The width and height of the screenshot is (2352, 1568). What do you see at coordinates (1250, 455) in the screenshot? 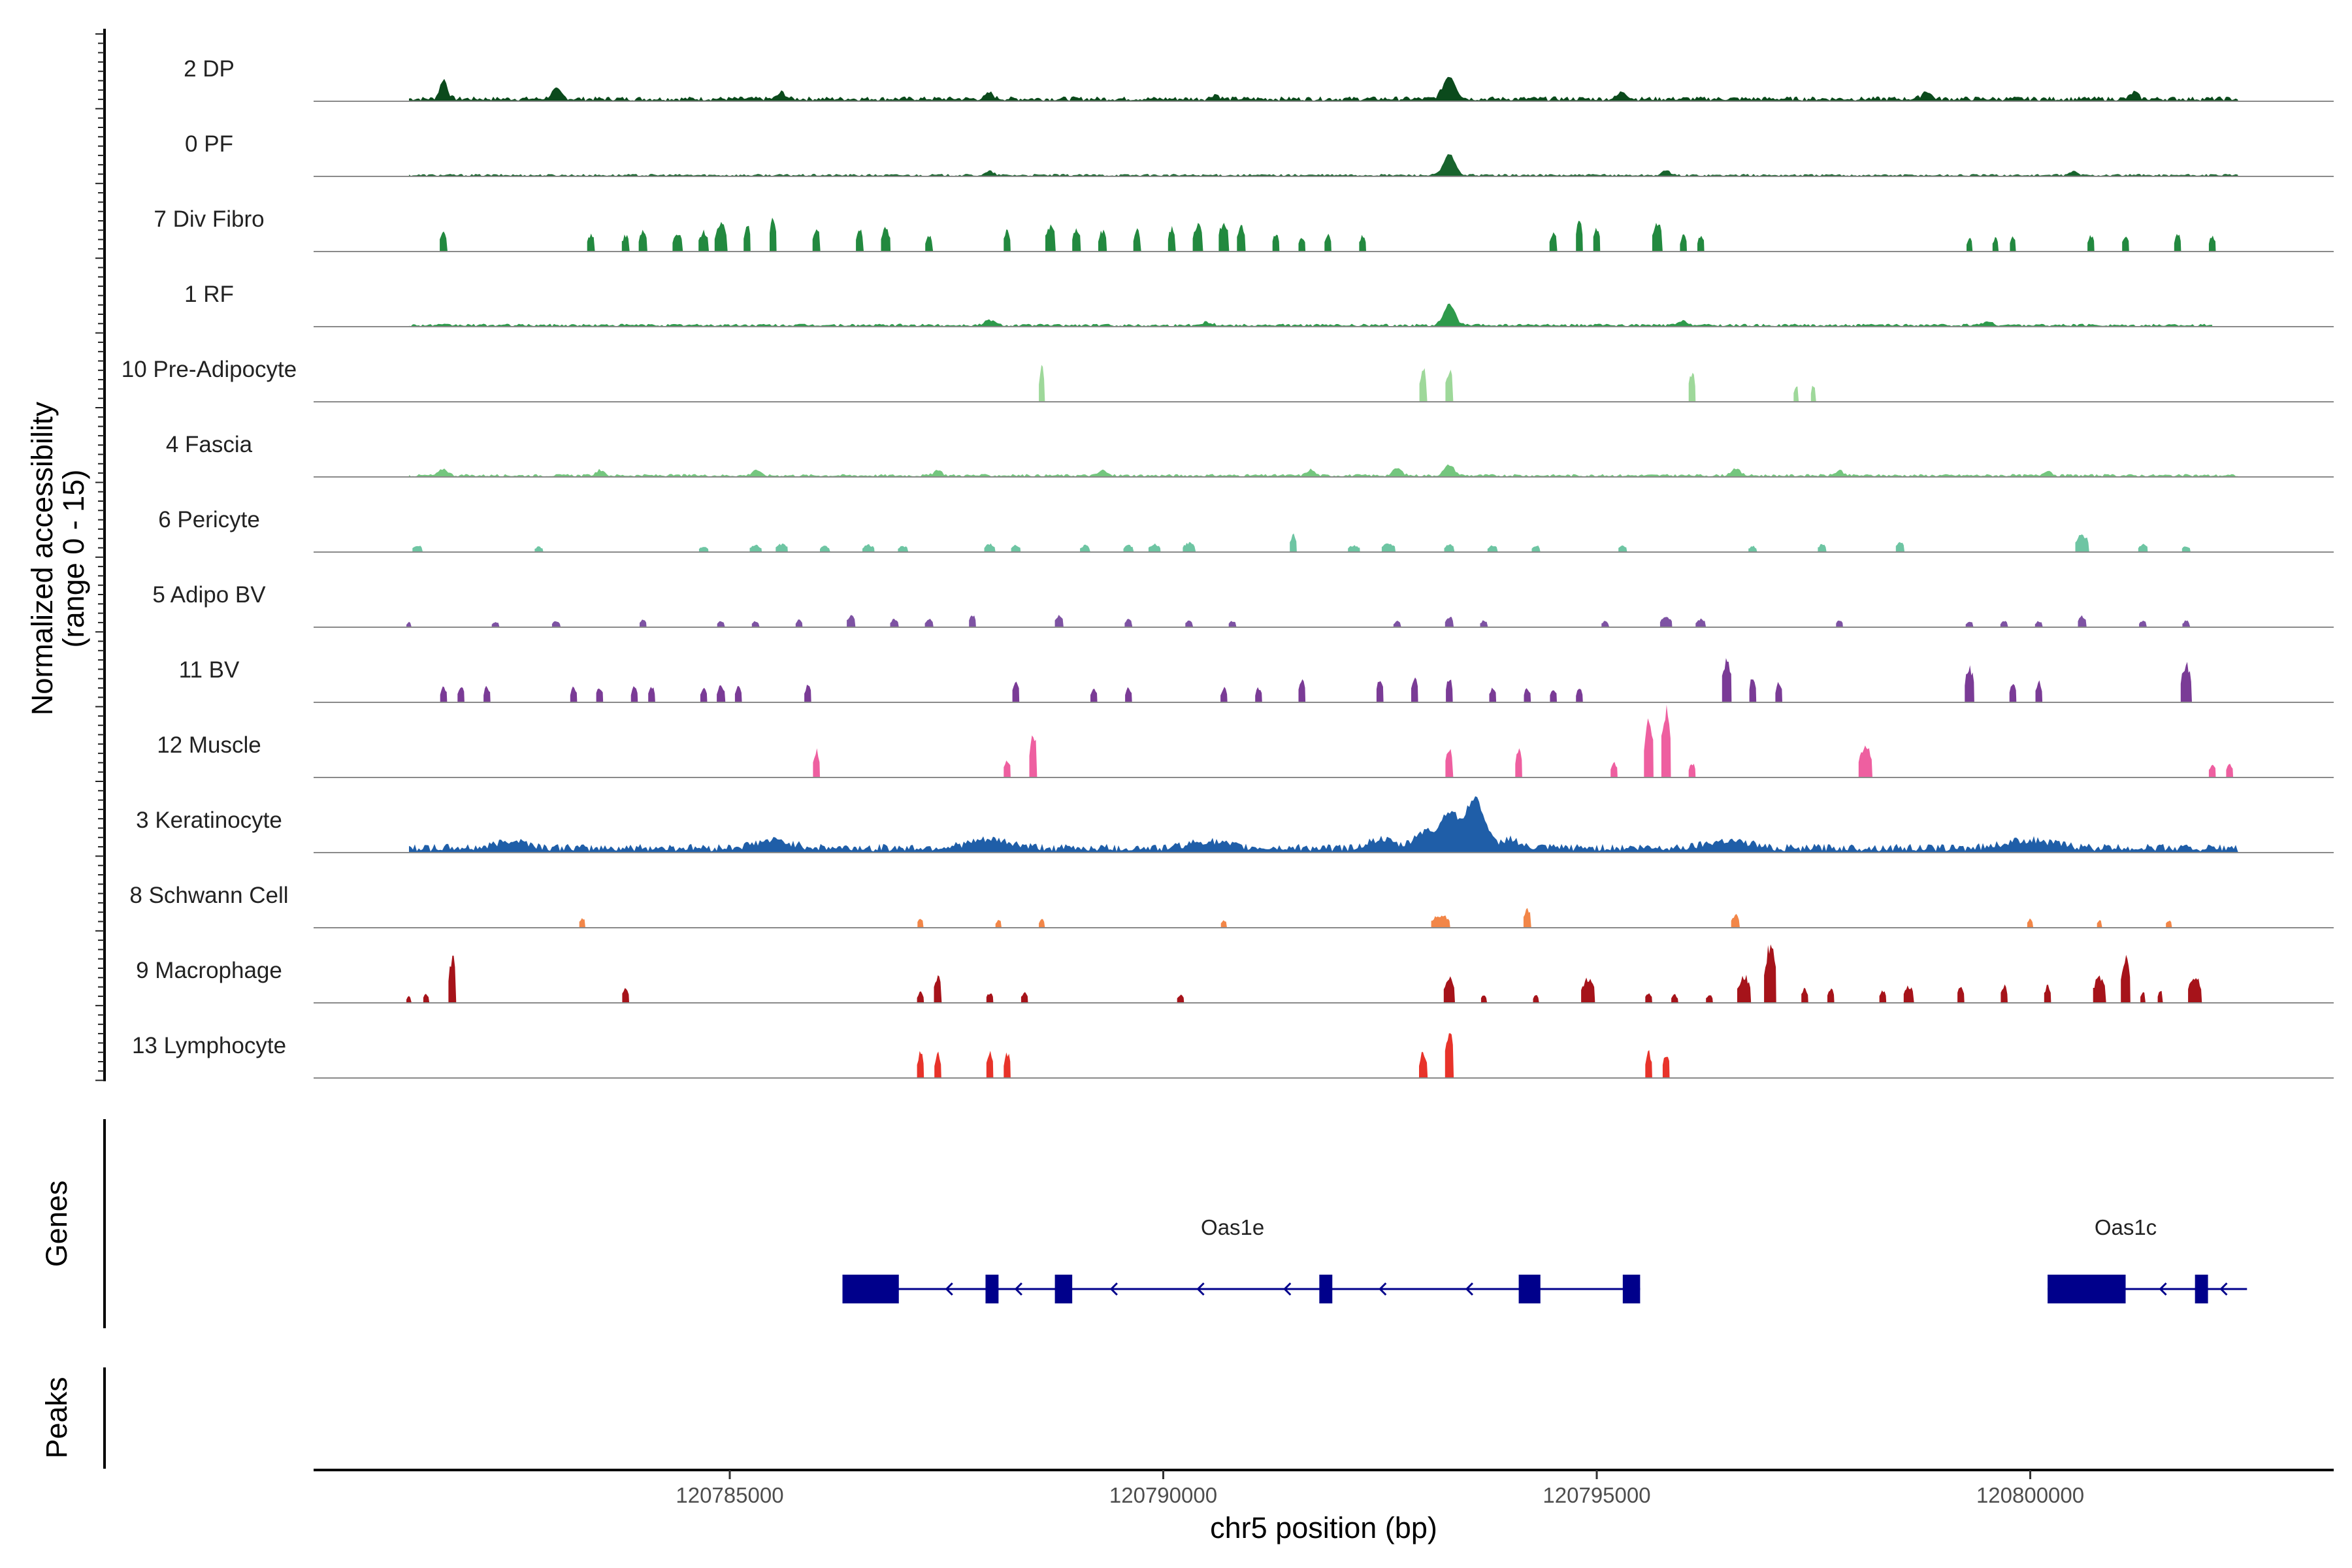
I see `track-4-fascia: 4 Fascia` at bounding box center [1250, 455].